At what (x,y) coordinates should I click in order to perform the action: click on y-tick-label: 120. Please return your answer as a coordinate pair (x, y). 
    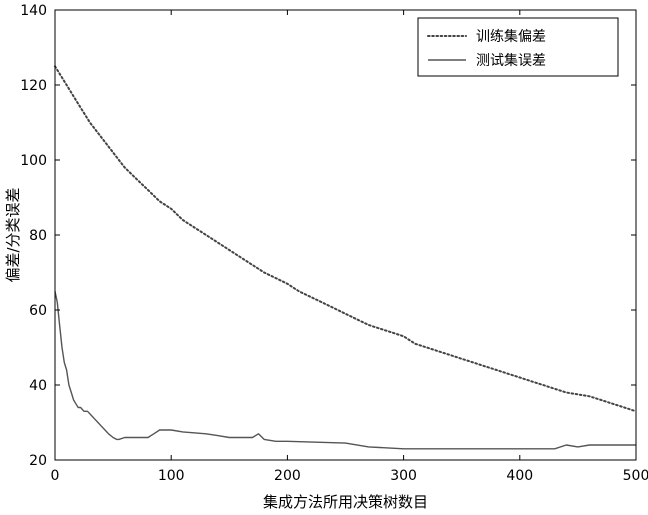
    Looking at the image, I should click on (33, 86).